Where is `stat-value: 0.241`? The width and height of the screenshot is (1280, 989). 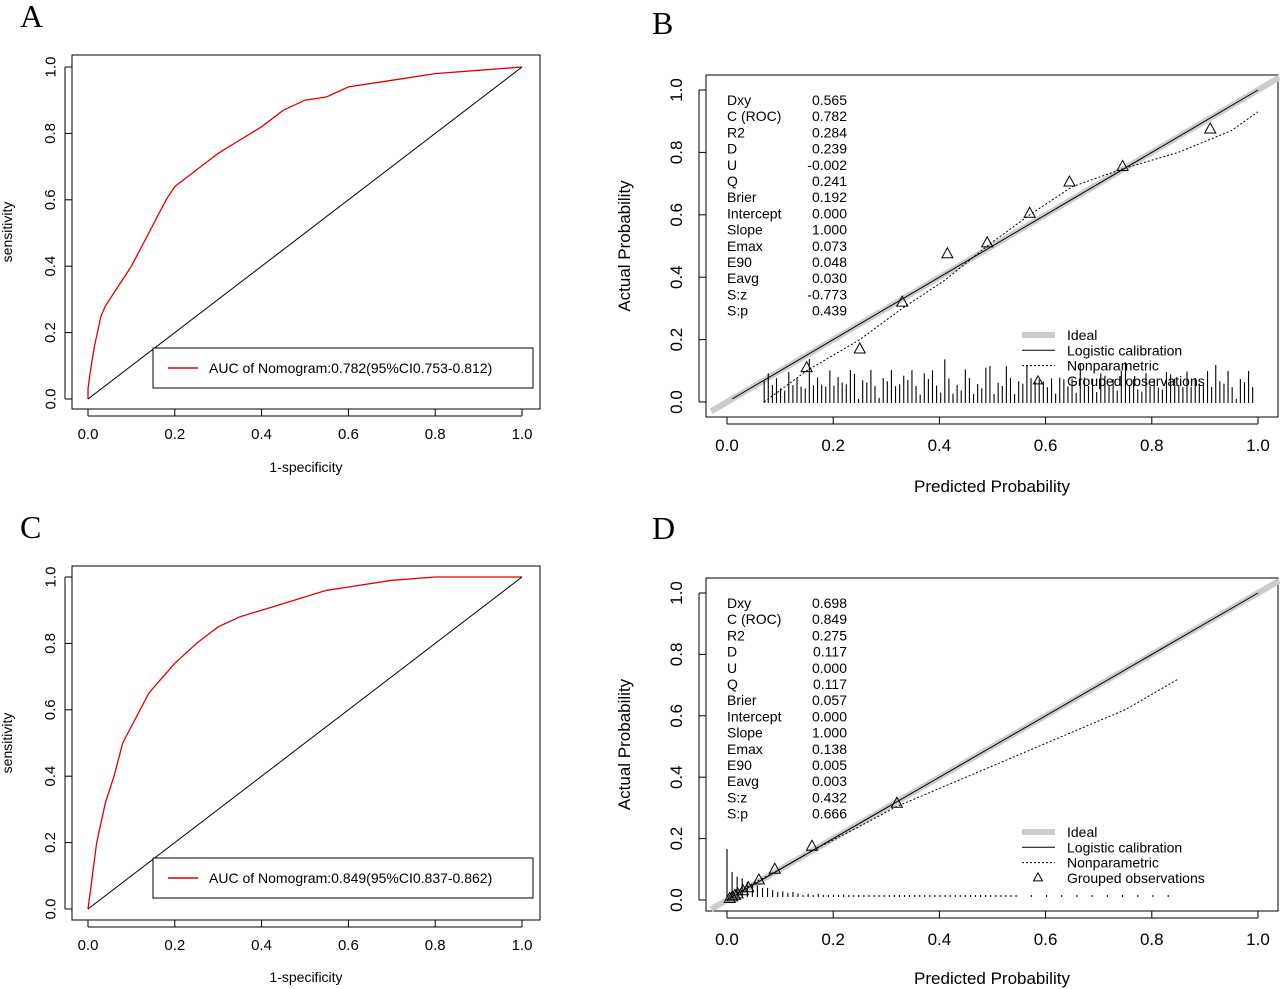 stat-value: 0.241 is located at coordinates (829, 181).